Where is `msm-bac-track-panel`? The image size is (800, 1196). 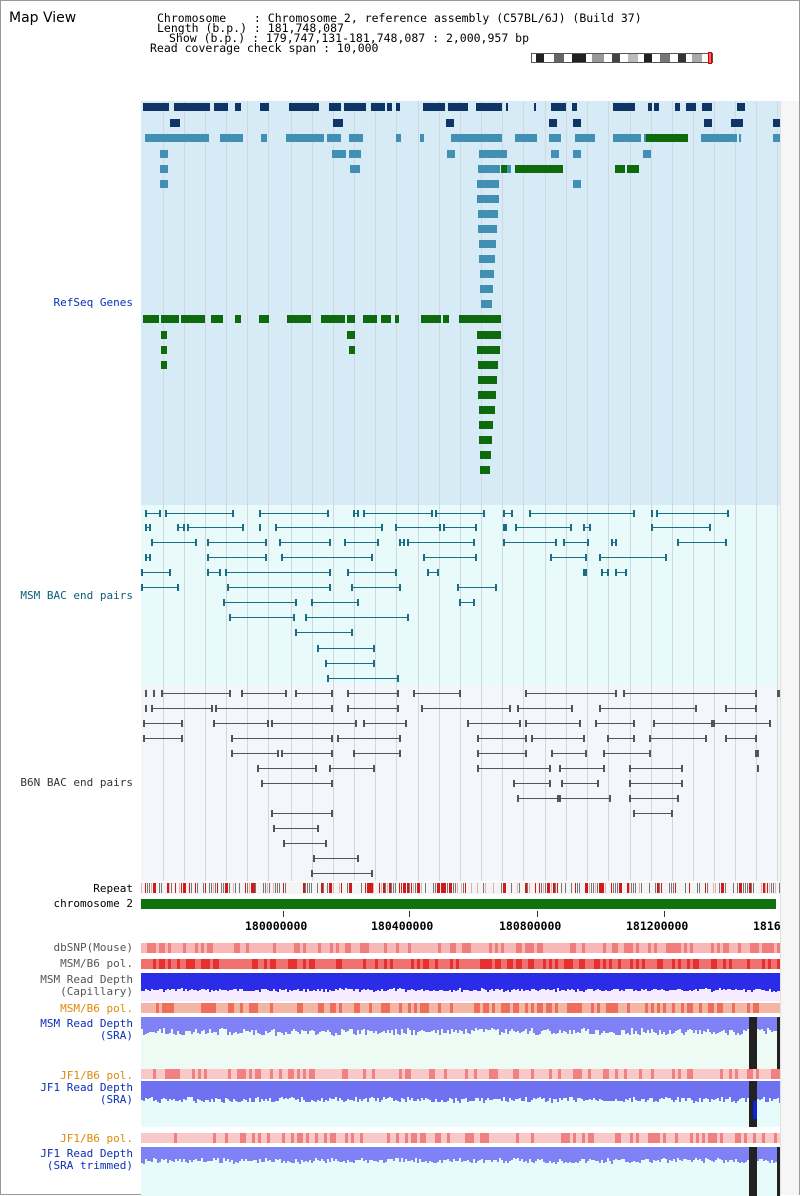
msm-bac-track-panel is located at coordinates (461, 595).